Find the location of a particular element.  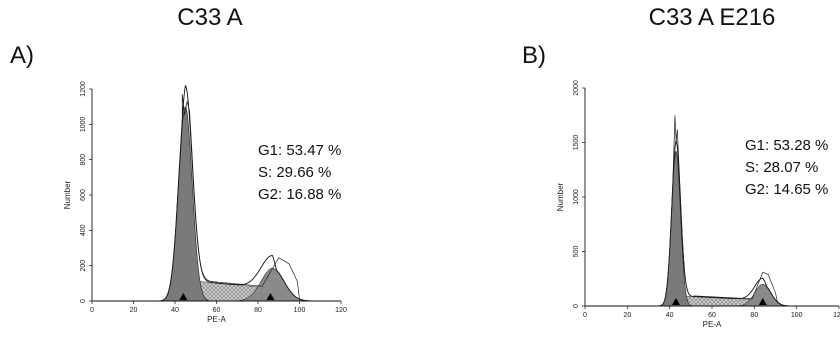

chart-title: C33 A is located at coordinates (210, 17).